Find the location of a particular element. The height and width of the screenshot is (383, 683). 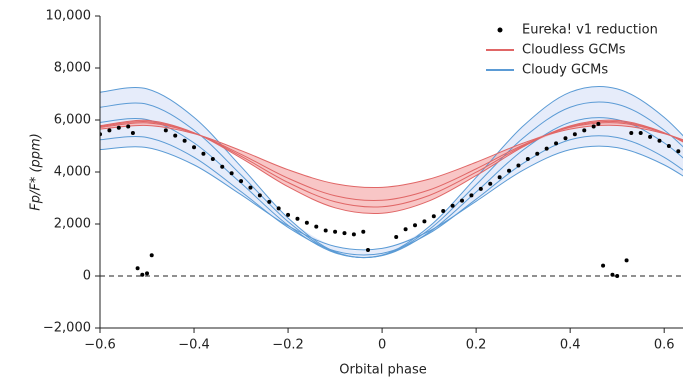

y-tick-label: −2,000 is located at coordinates (67, 328).